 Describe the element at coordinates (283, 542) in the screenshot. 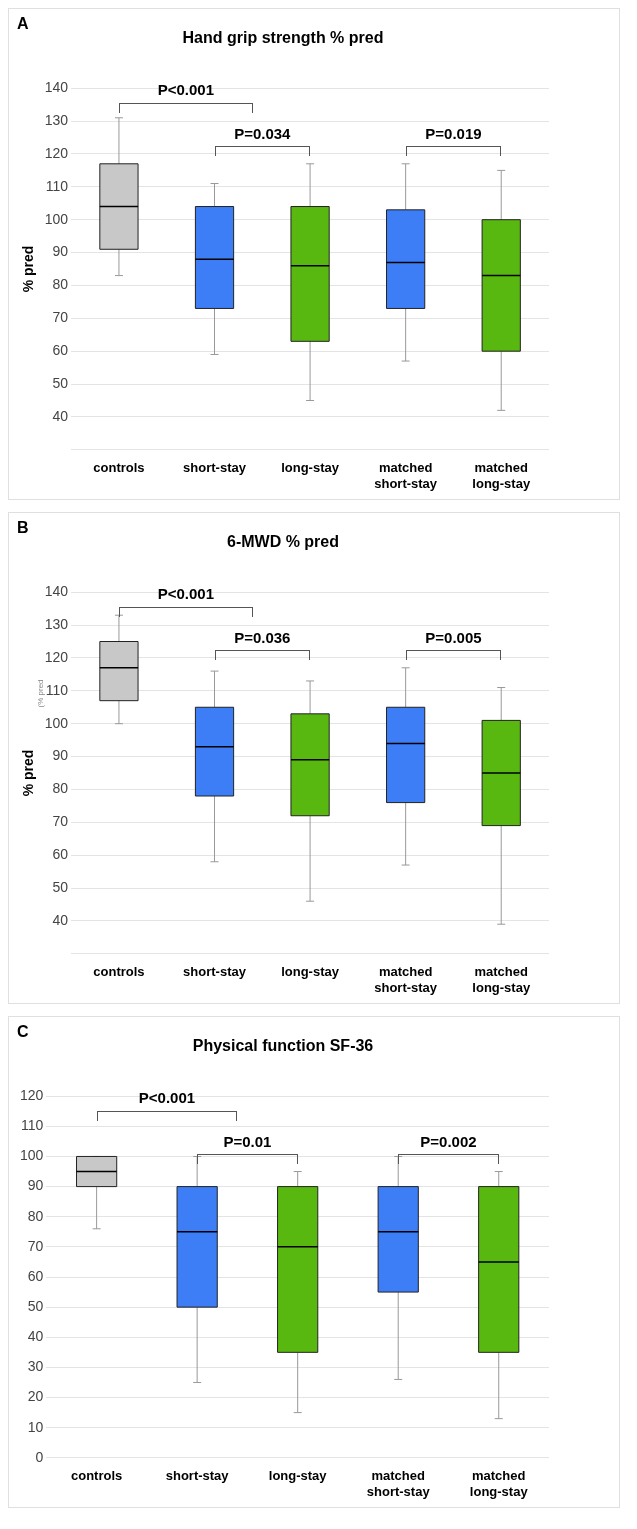

I see `chart-title: 6-MWD % pred` at that location.